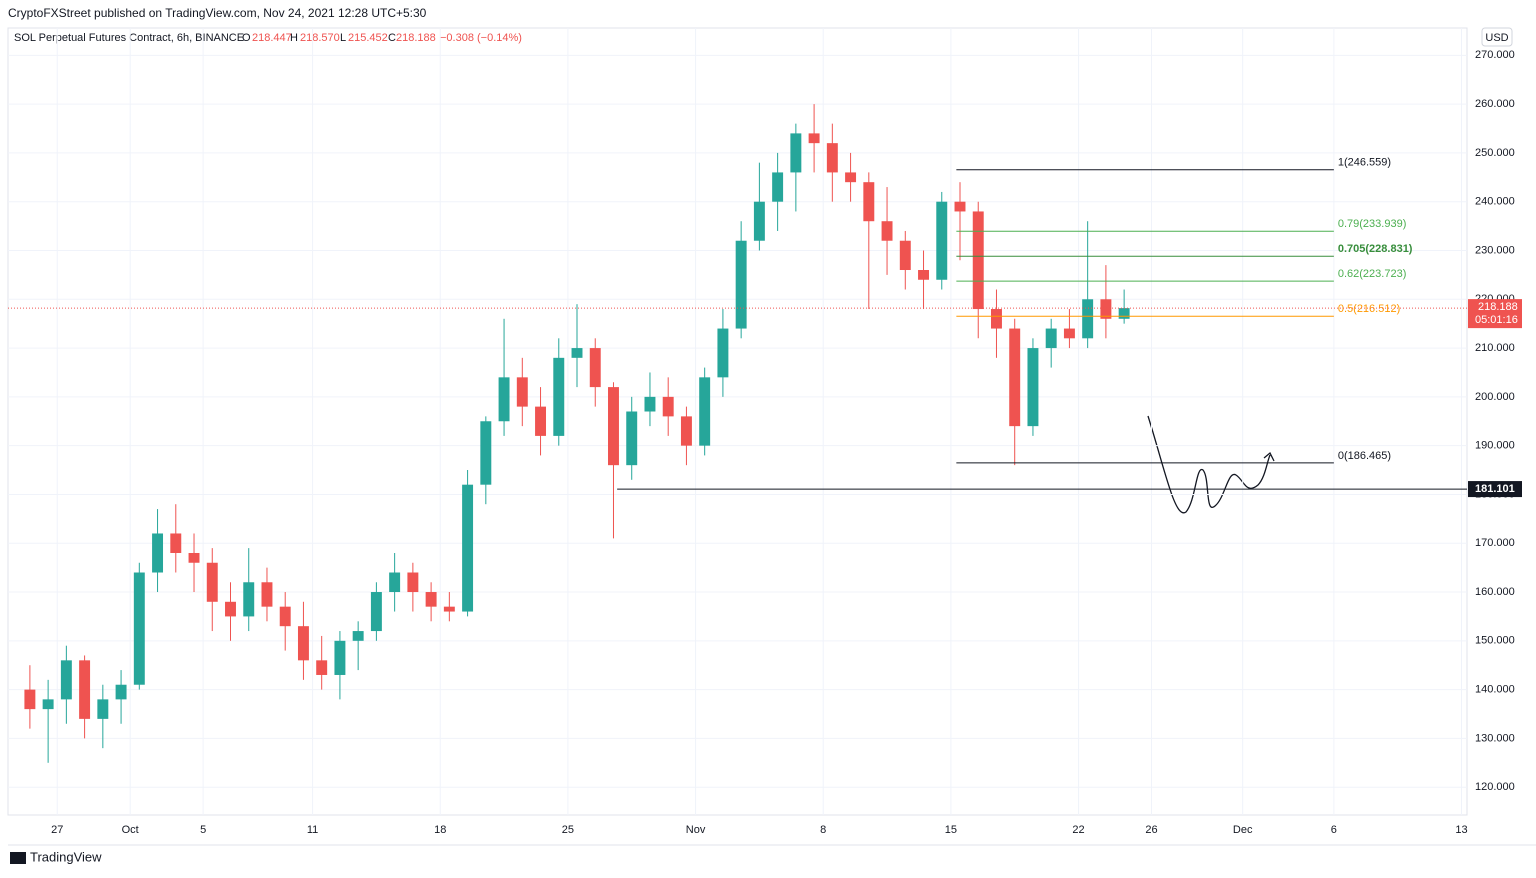  What do you see at coordinates (568, 830) in the screenshot?
I see `x-tick-label: 25` at bounding box center [568, 830].